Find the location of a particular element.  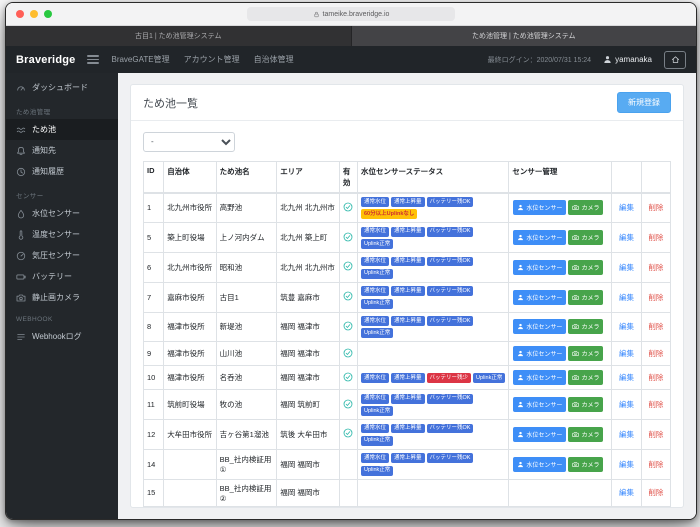

zoom-window-button is located at coordinates (48, 14).